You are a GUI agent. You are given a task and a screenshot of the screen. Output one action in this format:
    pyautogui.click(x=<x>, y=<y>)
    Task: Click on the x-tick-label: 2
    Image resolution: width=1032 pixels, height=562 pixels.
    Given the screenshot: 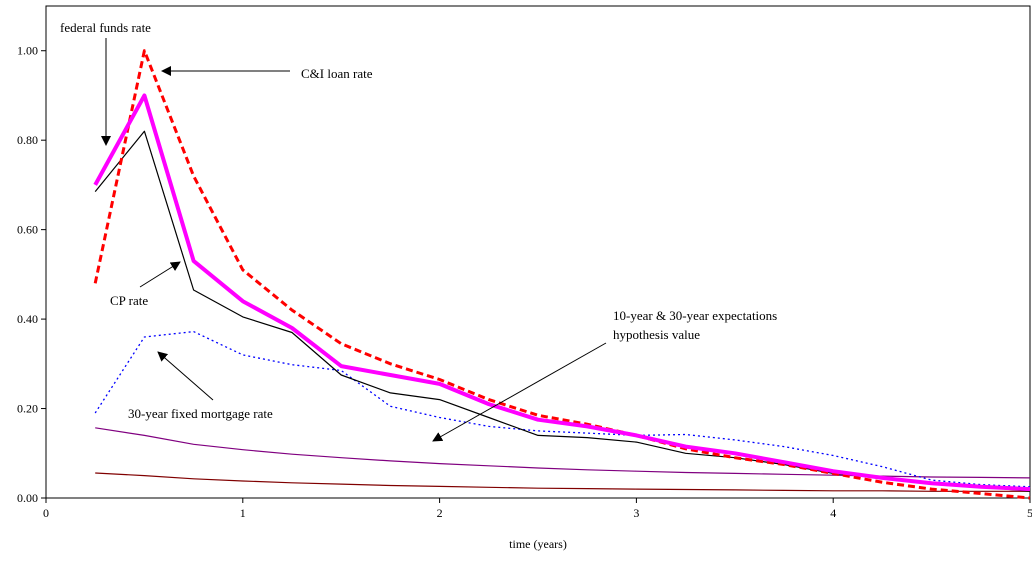 What is the action you would take?
    pyautogui.click(x=440, y=513)
    